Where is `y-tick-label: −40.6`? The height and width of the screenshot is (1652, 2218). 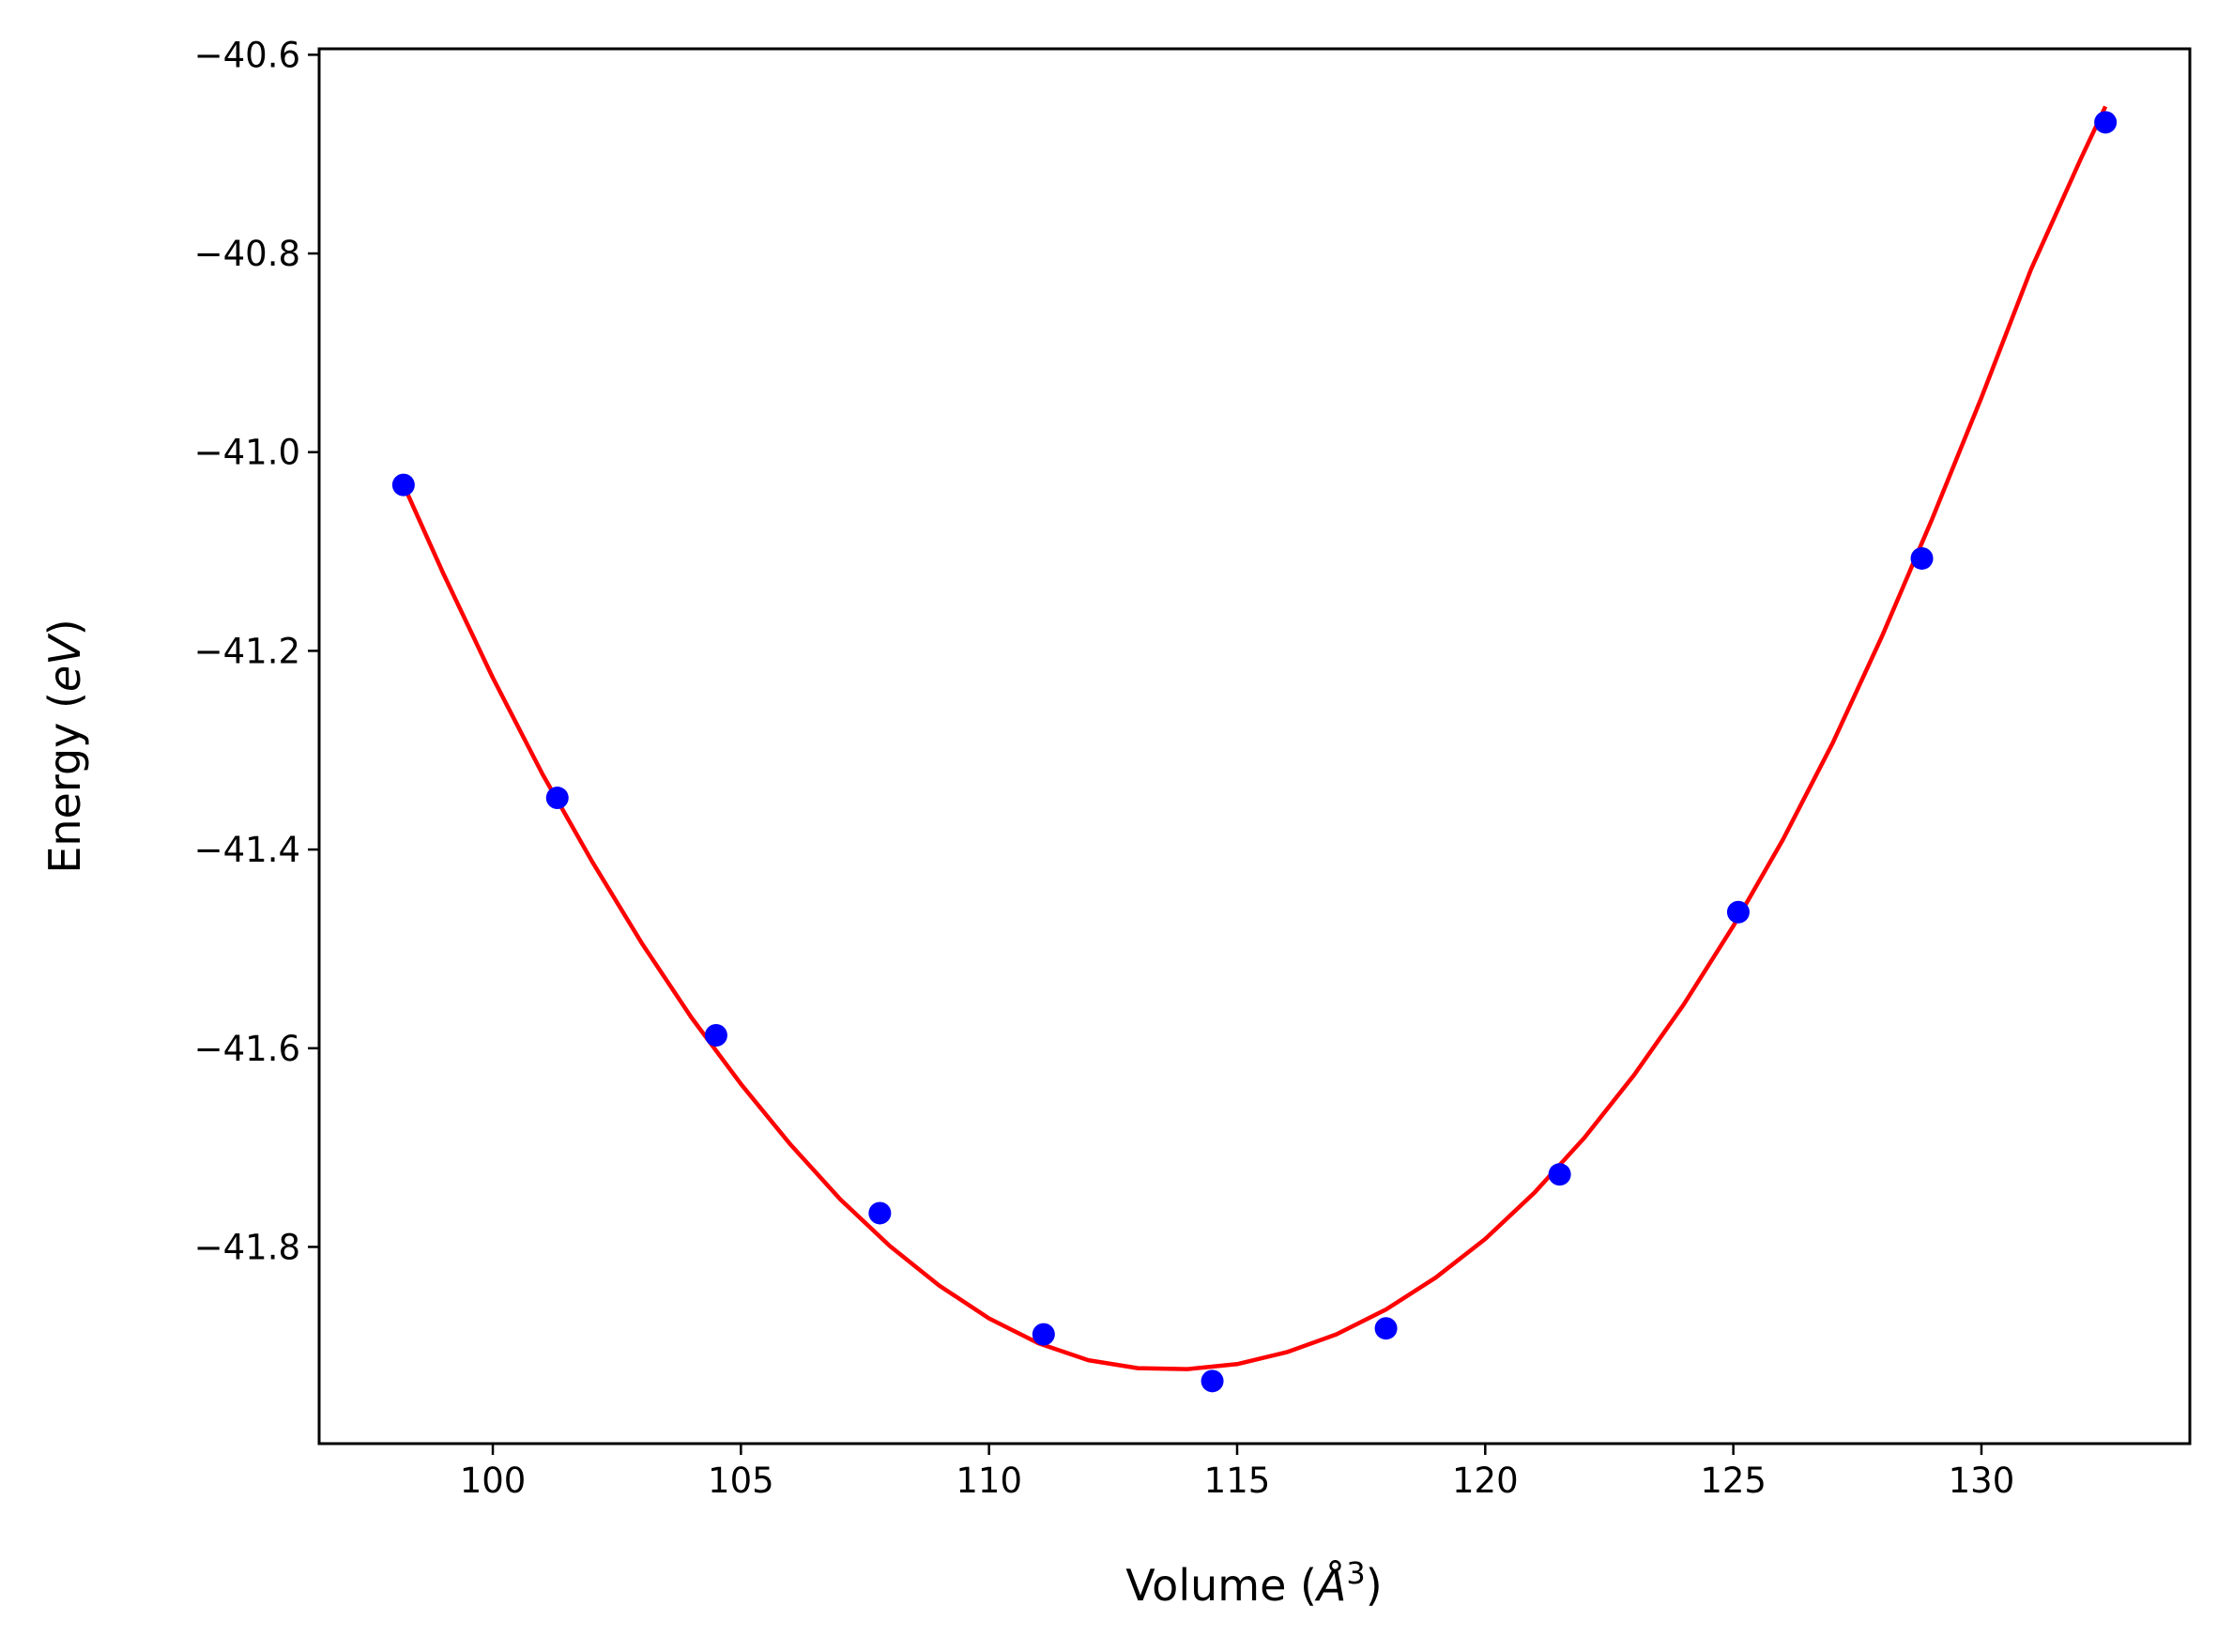 y-tick-label: −40.6 is located at coordinates (247, 55).